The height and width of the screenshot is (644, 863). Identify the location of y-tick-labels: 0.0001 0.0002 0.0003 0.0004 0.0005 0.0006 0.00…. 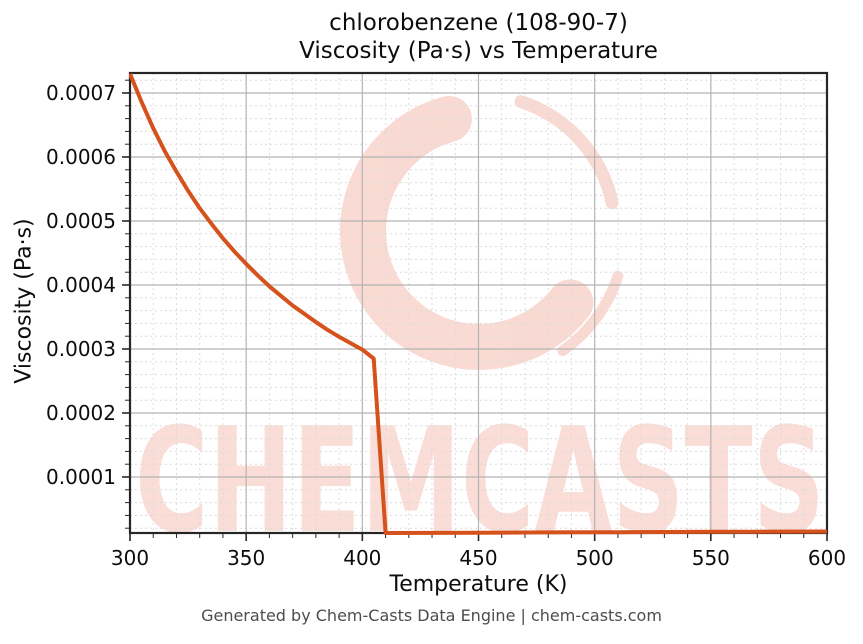
(81, 285).